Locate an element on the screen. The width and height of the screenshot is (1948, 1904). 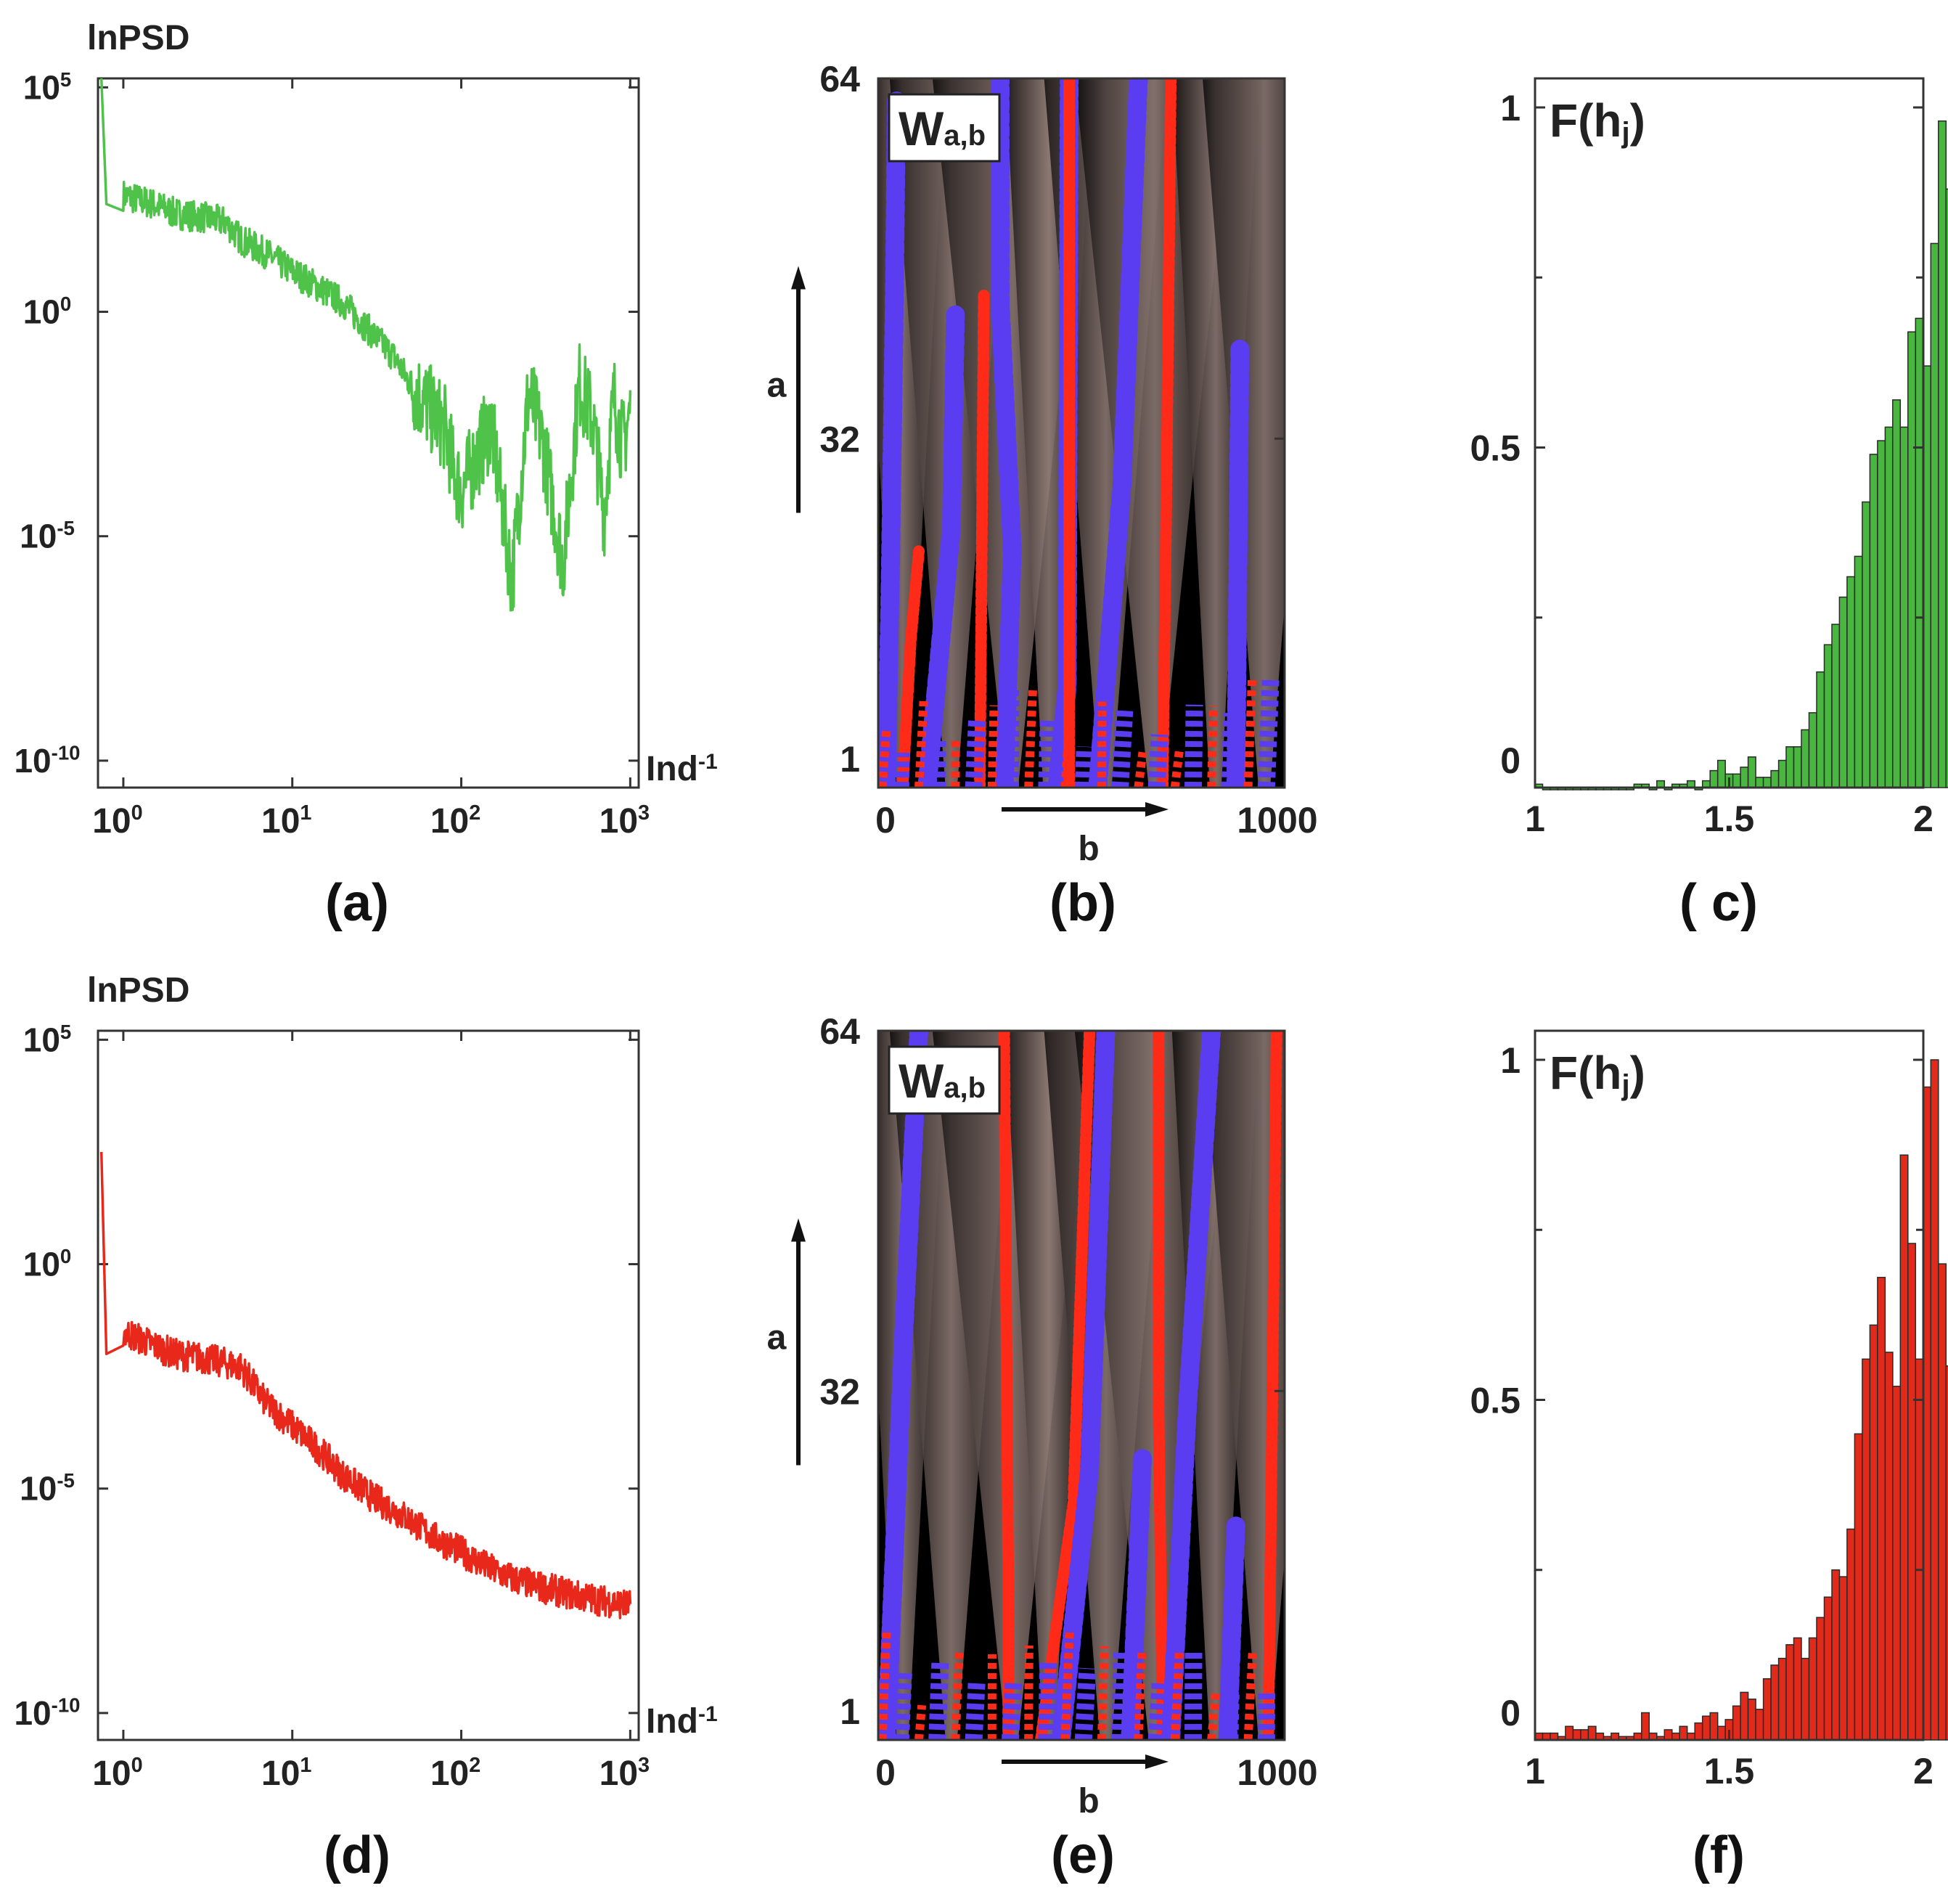
caption-d: (d) is located at coordinates (357, 1855).